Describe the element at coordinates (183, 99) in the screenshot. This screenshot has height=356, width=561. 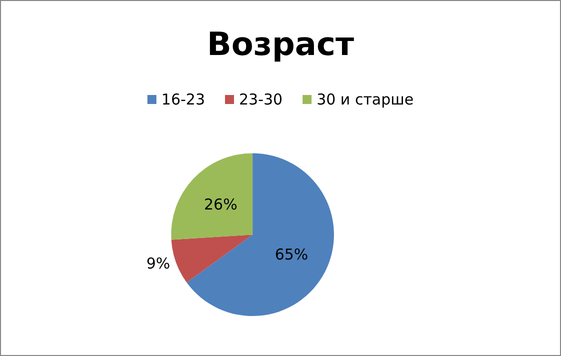
I see `legend-label: 16-23` at that location.